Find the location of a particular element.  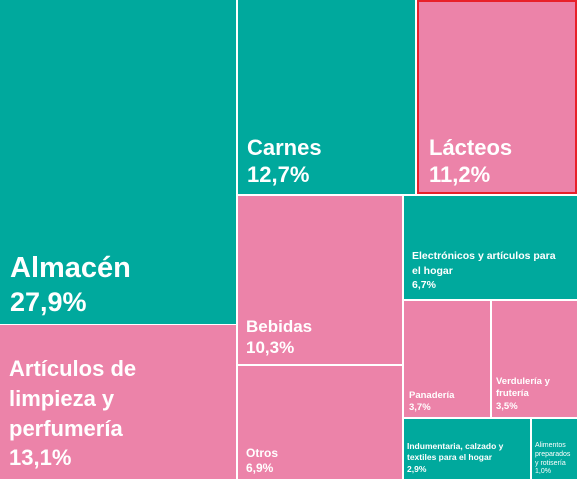

tile-value: 11,2% is located at coordinates (460, 174).